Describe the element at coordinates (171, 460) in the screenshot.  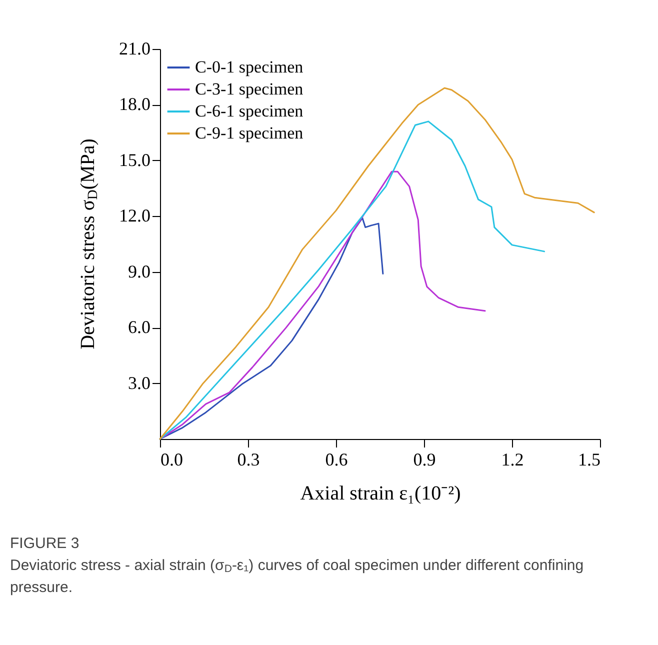
I see `x-tick-label: 0.0` at that location.